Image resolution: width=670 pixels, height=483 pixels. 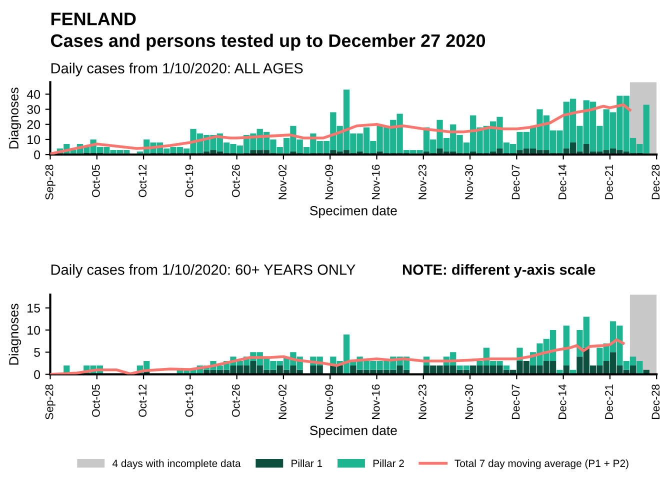 What do you see at coordinates (541, 464) in the screenshot?
I see `legend-label: Total 7 day moving average (P1 + P2)` at bounding box center [541, 464].